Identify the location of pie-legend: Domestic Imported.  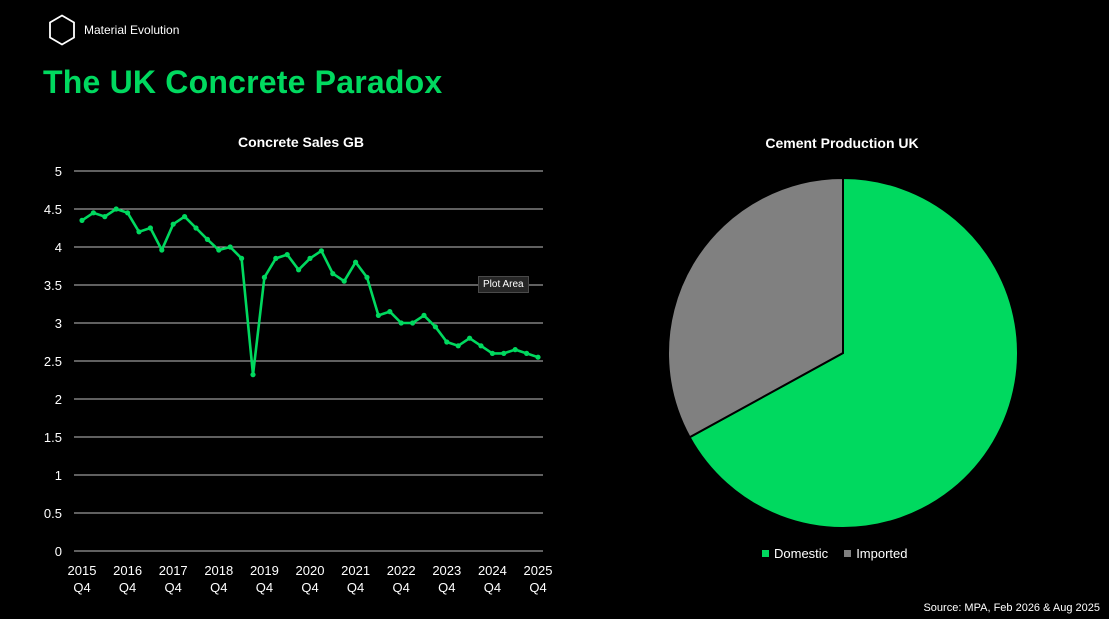
(843, 553).